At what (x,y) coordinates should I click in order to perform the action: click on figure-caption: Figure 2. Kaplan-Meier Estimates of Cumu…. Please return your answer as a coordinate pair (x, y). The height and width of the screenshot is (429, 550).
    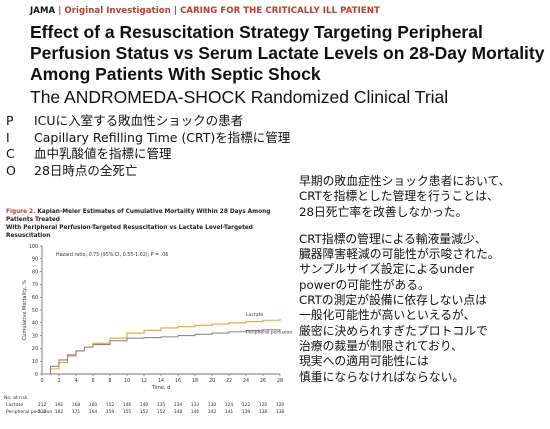
    Looking at the image, I should click on (149, 224).